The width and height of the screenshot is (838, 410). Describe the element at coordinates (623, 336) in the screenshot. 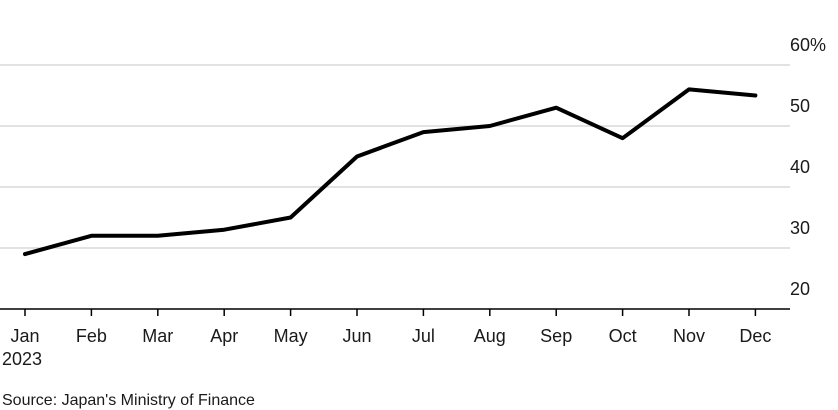

I see `x-tick-label-oct: Oct` at that location.